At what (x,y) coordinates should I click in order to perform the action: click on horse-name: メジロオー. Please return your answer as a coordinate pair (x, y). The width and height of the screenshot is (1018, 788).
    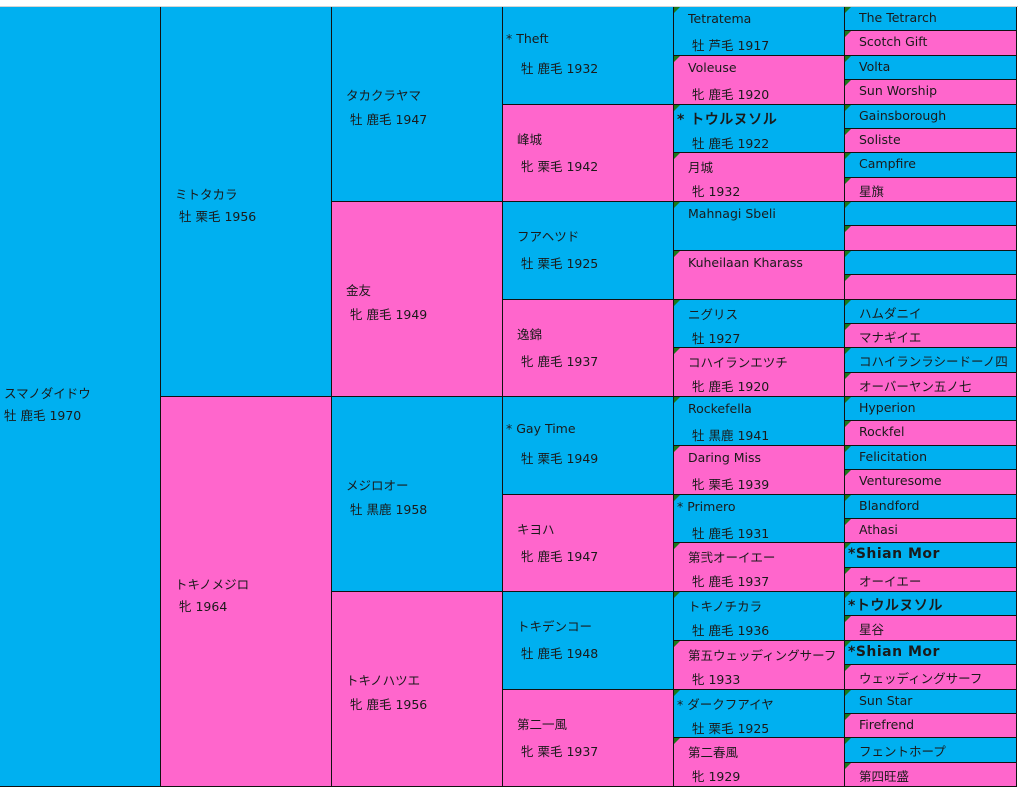
    Looking at the image, I should click on (377, 485).